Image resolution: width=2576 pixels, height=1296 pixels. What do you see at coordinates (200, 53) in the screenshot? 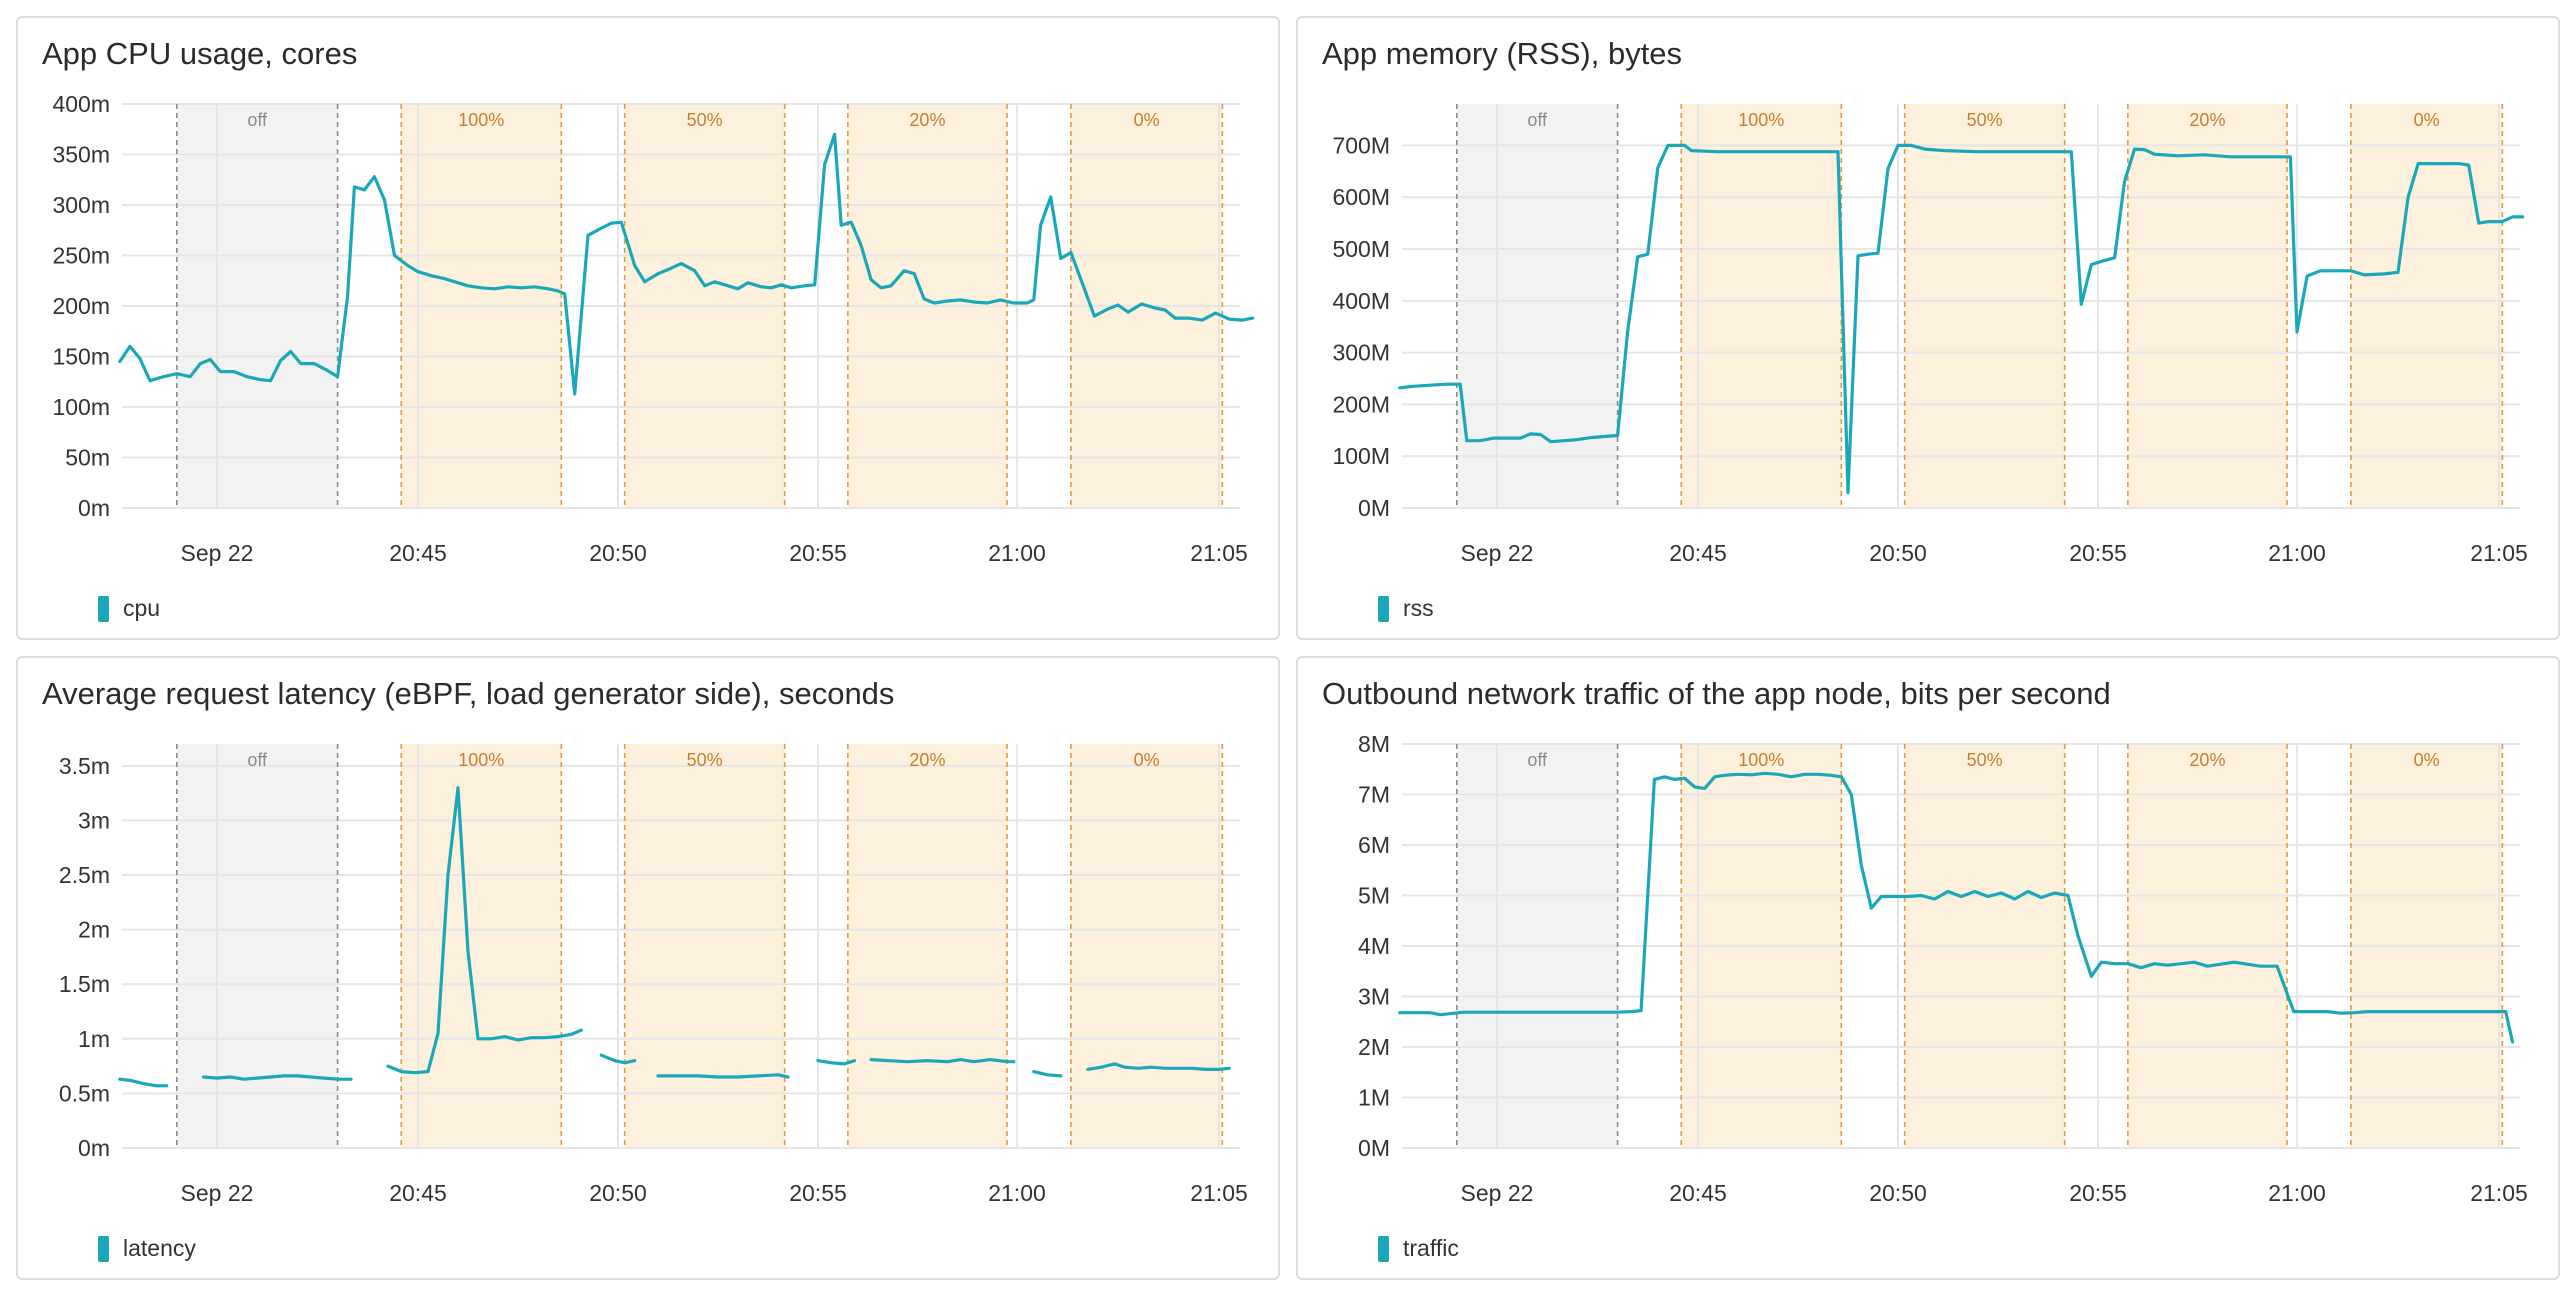
I see `panel-title: App CPU usage, cores` at bounding box center [200, 53].